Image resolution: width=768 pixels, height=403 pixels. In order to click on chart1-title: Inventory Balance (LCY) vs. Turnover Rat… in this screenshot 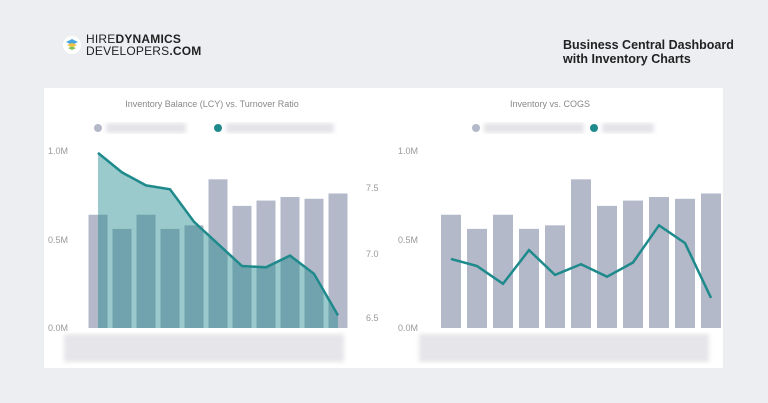, I will do `click(212, 104)`.